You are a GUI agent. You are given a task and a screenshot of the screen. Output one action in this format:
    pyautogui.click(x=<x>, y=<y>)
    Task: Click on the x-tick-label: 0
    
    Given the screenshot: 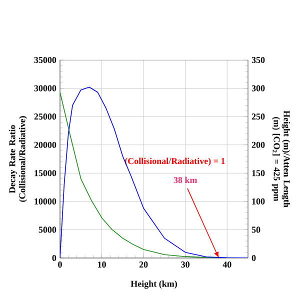 What is the action you would take?
    pyautogui.click(x=60, y=265)
    